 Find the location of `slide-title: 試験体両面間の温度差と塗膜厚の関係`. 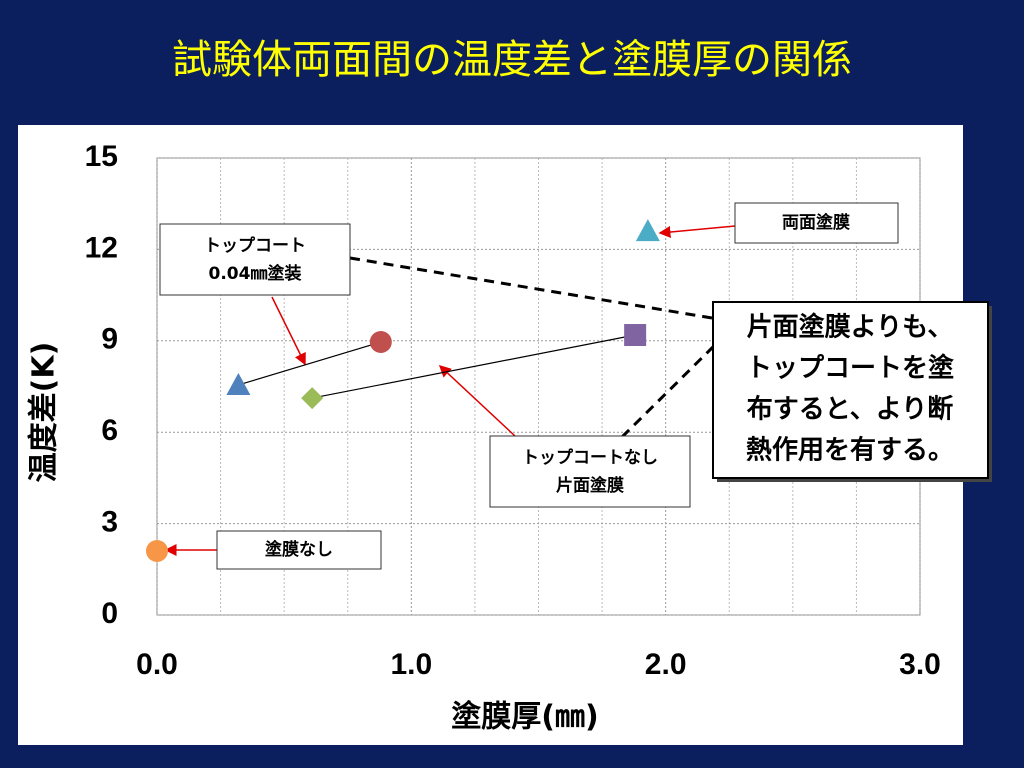

slide-title: 試験体両面間の温度差と塗膜厚の関係 is located at coordinates (512, 60).